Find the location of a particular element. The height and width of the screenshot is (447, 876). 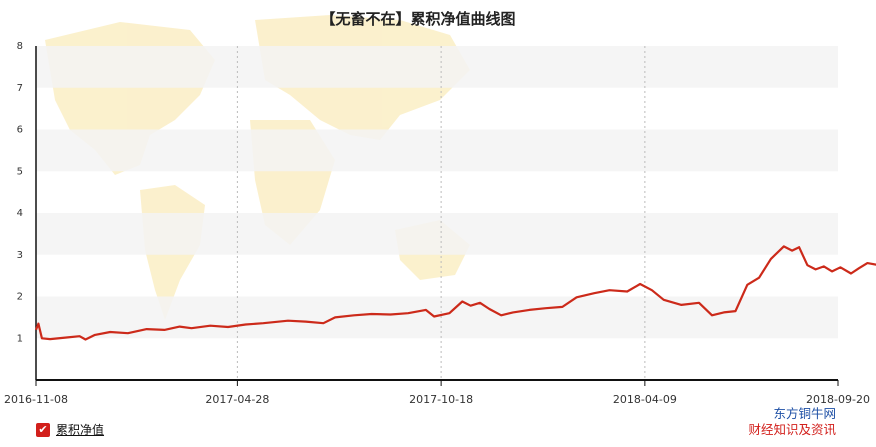

y-tick-label: 6 is located at coordinates (20, 130).